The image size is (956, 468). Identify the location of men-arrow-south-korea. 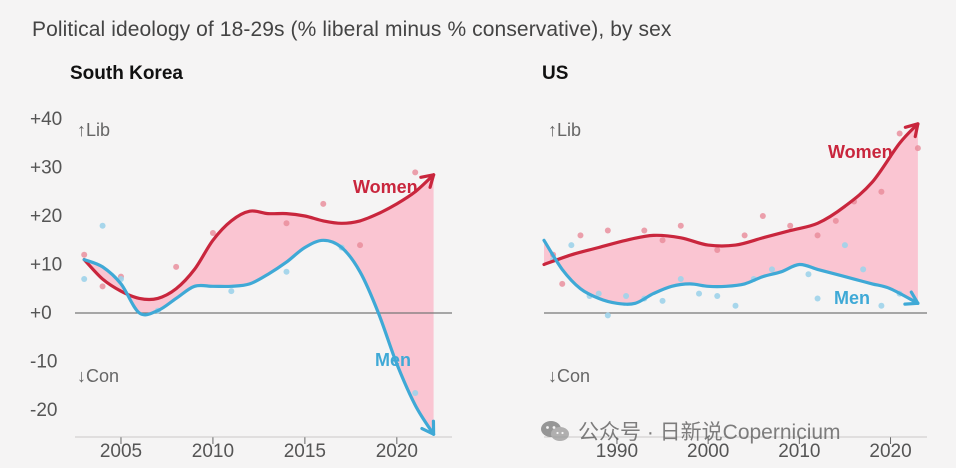
(428, 427).